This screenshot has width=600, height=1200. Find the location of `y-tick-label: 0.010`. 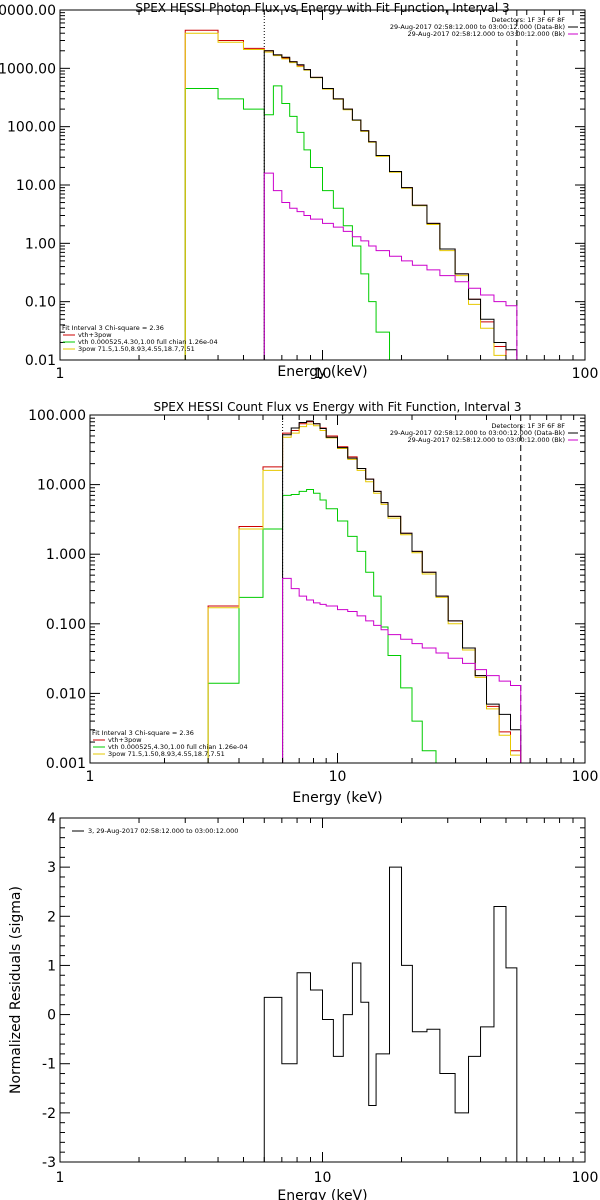

y-tick-label: 0.010 is located at coordinates (66, 694).